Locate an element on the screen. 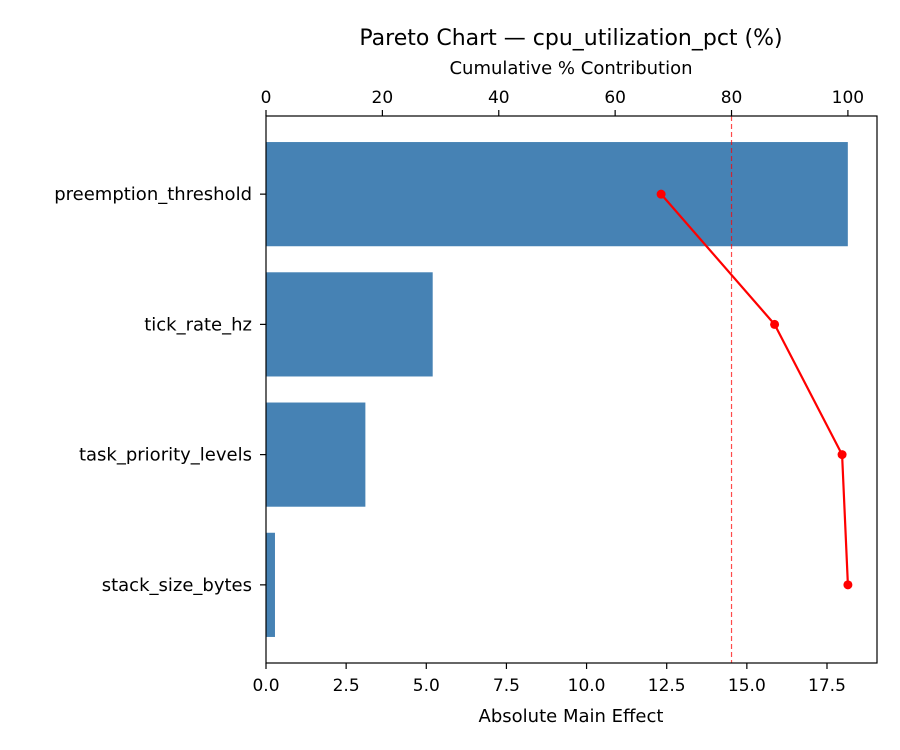  top-tick-label: 40 is located at coordinates (499, 98).